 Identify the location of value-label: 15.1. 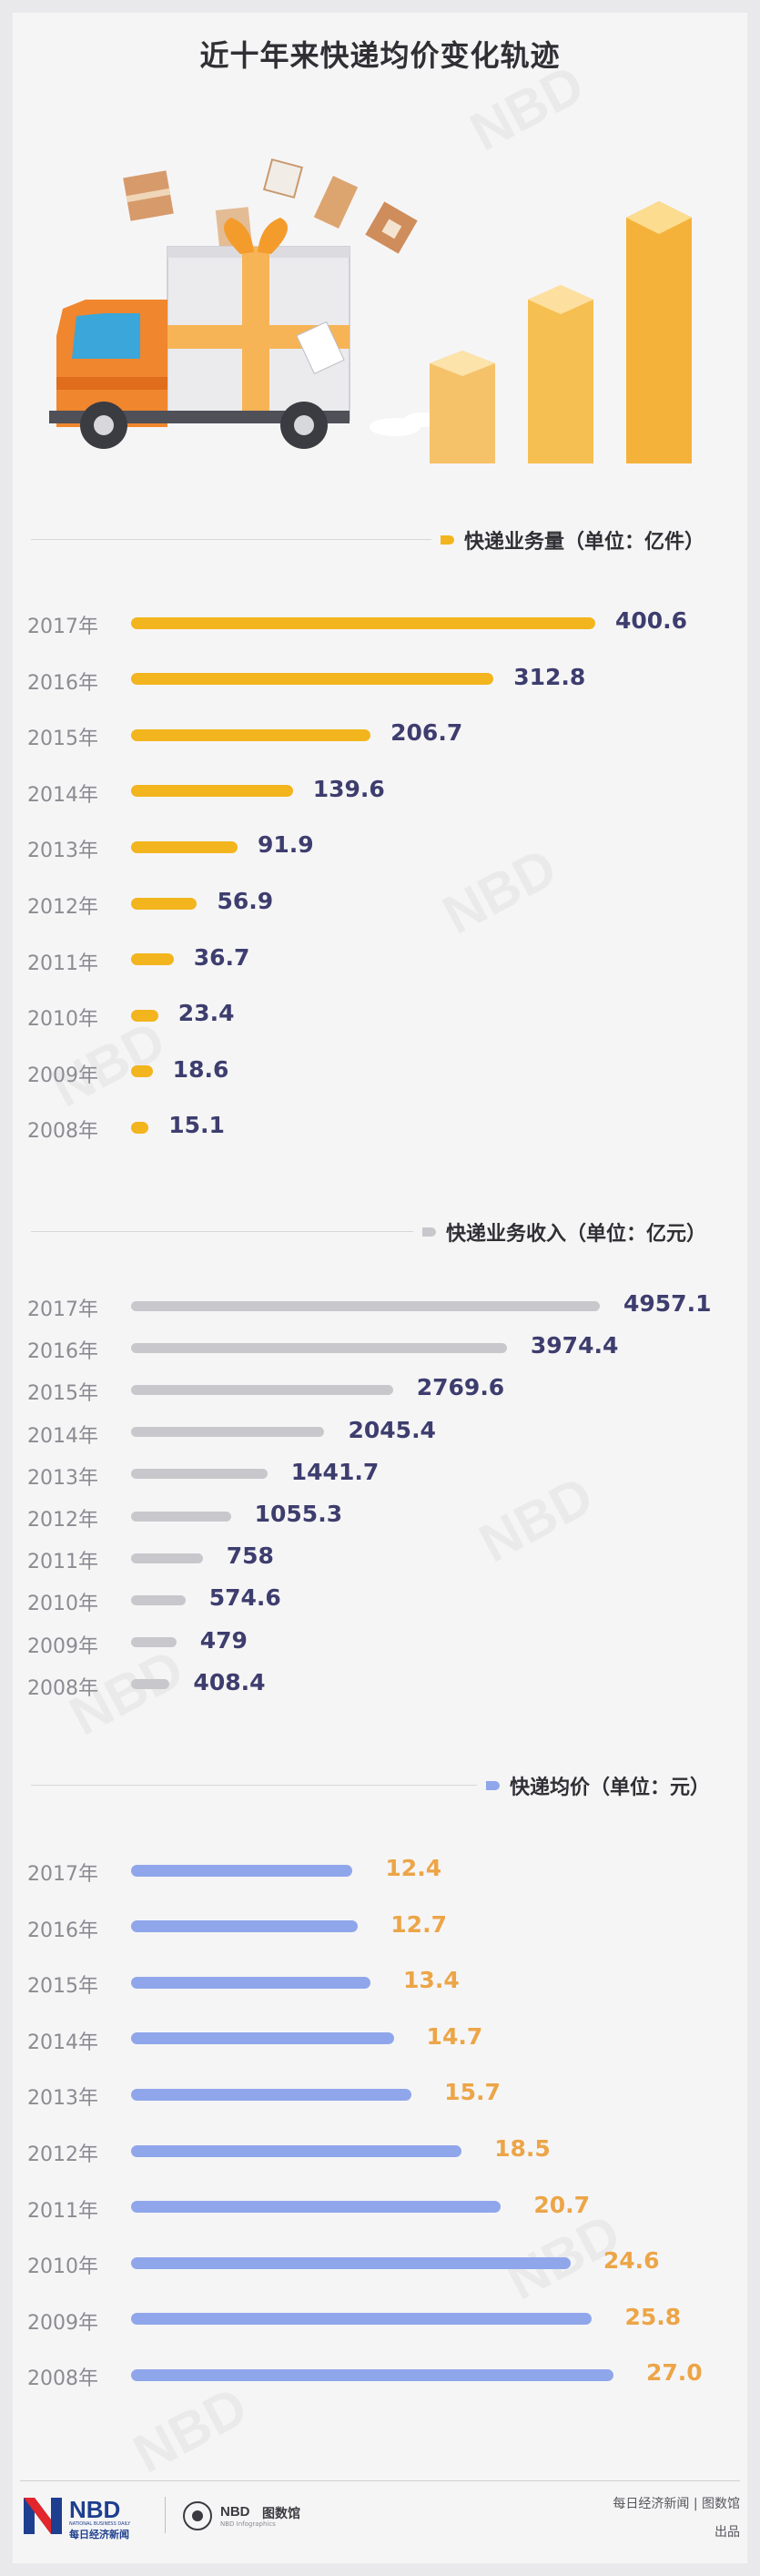
(196, 1125).